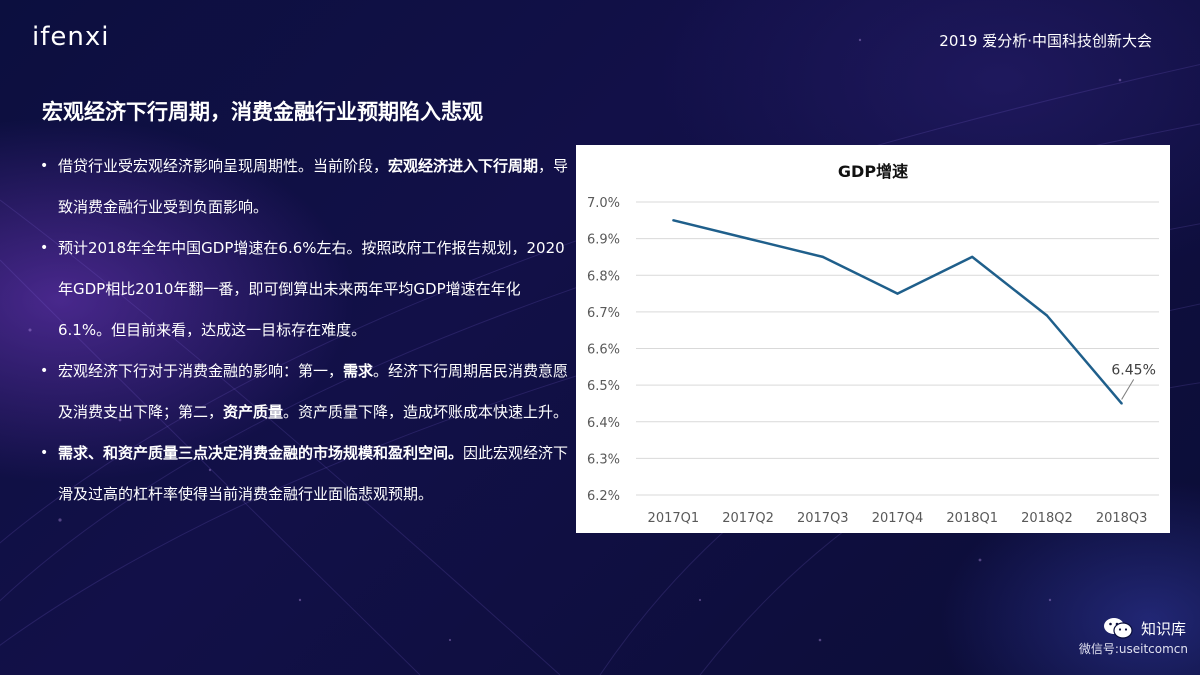 This screenshot has height=675, width=1200. I want to click on conference-title: 2019 爱分析·中国科技创新大会, so click(1045, 41).